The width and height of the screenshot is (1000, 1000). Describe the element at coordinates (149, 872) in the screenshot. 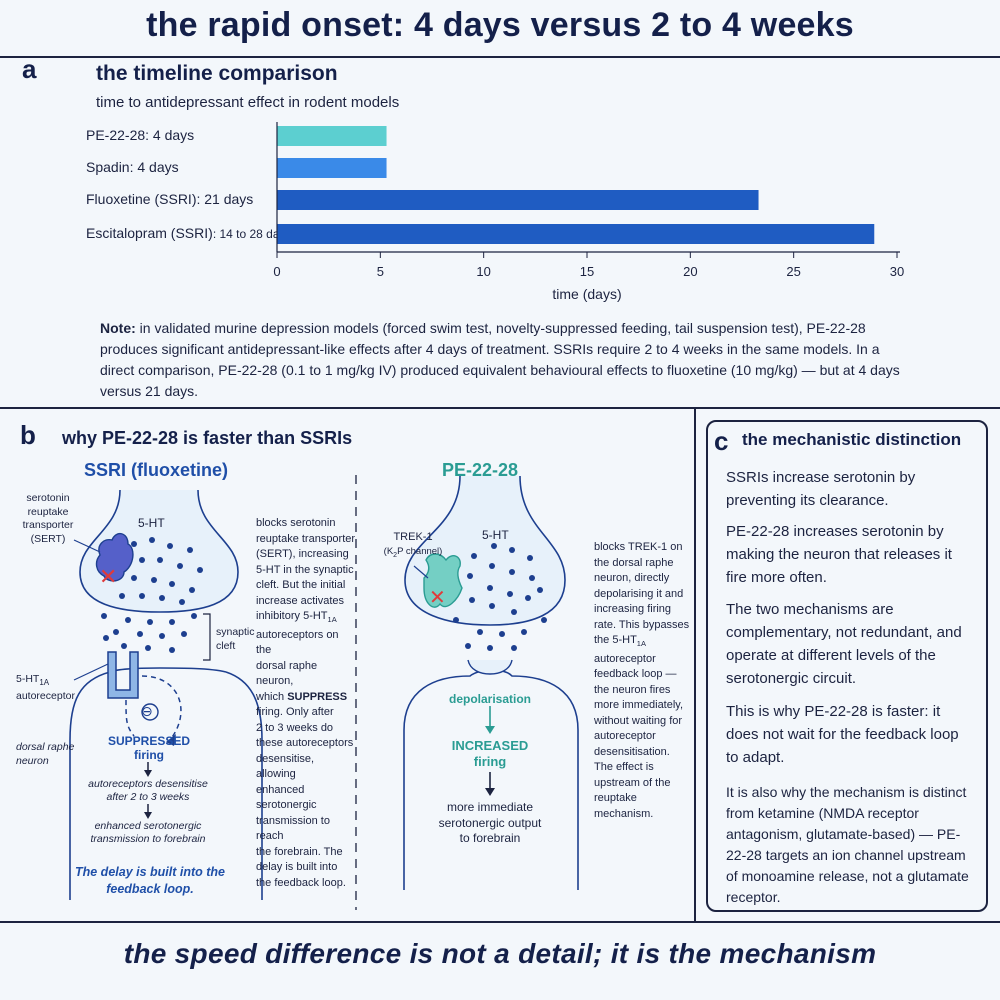

I see `delay-line: The delay is built into the` at that location.